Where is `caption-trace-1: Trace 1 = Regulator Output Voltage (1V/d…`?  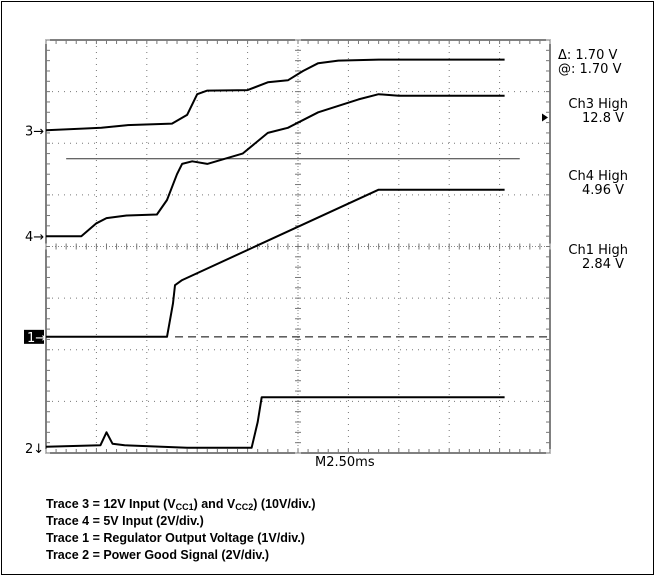 caption-trace-1: Trace 1 = Regulator Output Voltage (1V/d… is located at coordinates (175, 538).